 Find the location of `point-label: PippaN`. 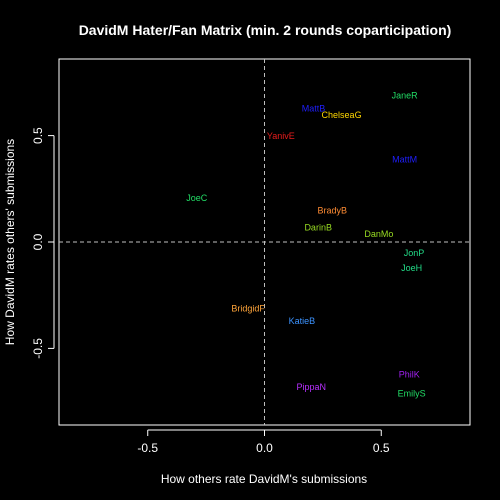

point-label: PippaN is located at coordinates (311, 387).